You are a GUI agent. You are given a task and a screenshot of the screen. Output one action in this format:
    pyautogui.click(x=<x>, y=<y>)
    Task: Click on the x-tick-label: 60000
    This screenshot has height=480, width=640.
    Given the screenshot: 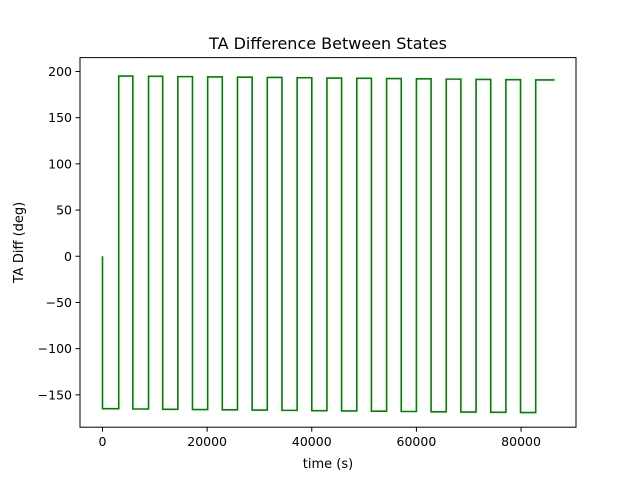 What is the action you would take?
    pyautogui.click(x=417, y=441)
    